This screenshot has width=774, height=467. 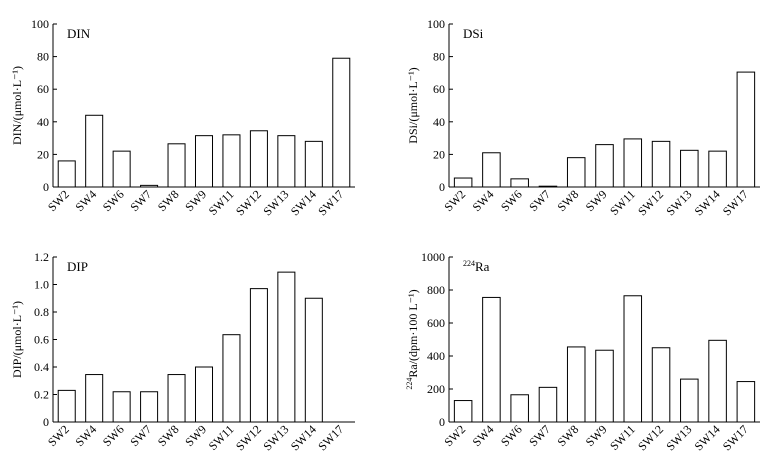 What do you see at coordinates (41, 312) in the screenshot?
I see `y-tick-label: 0.8` at bounding box center [41, 312].